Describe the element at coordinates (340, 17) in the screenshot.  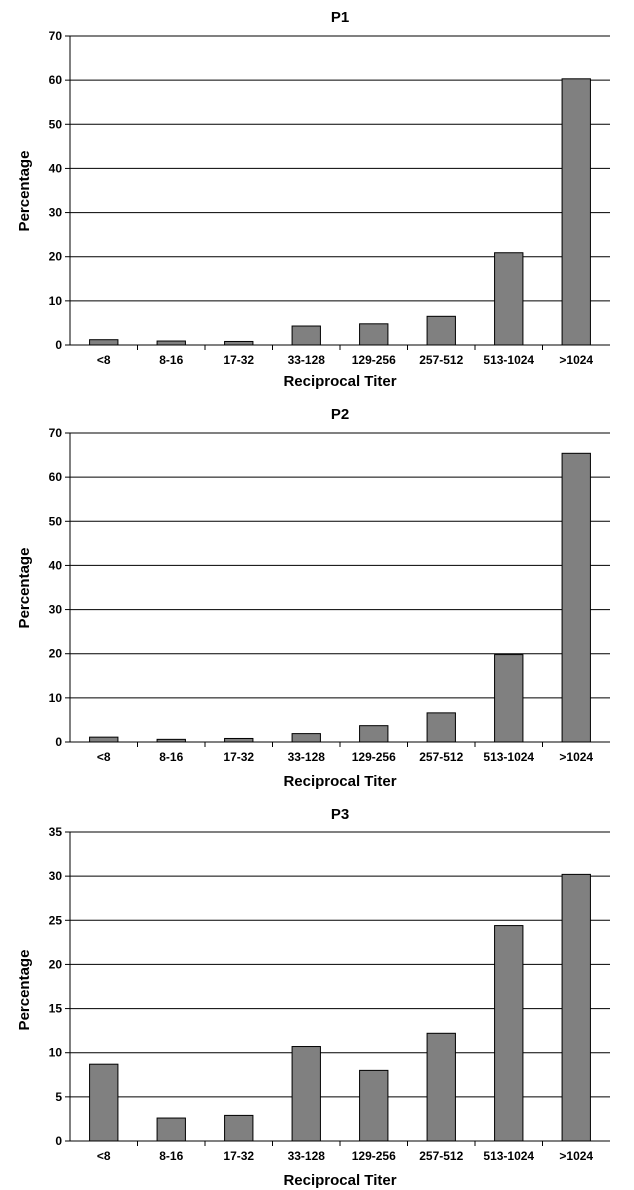
I see `chart-title: P1` at that location.